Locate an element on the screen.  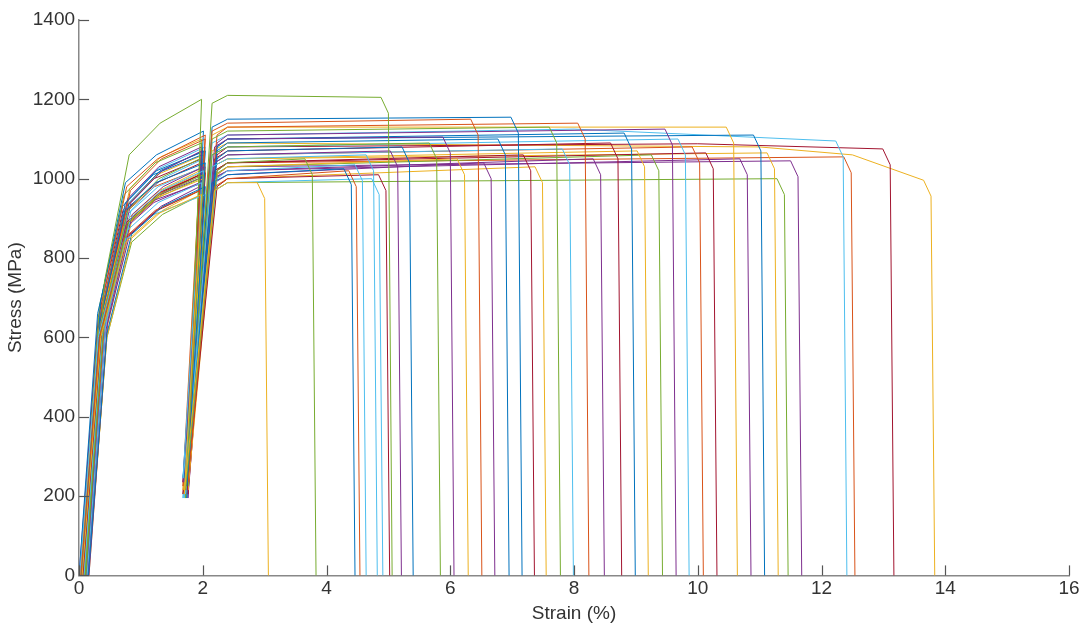
x-tick-label: 16 is located at coordinates (1069, 588).